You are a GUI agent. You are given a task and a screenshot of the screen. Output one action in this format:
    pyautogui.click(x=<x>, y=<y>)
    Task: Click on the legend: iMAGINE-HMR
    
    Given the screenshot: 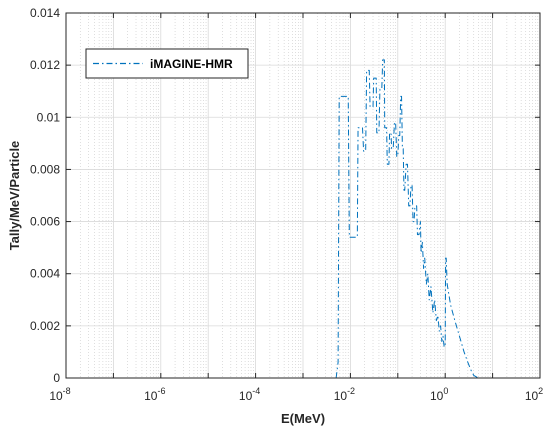 What is the action you would take?
    pyautogui.click(x=167, y=63)
    